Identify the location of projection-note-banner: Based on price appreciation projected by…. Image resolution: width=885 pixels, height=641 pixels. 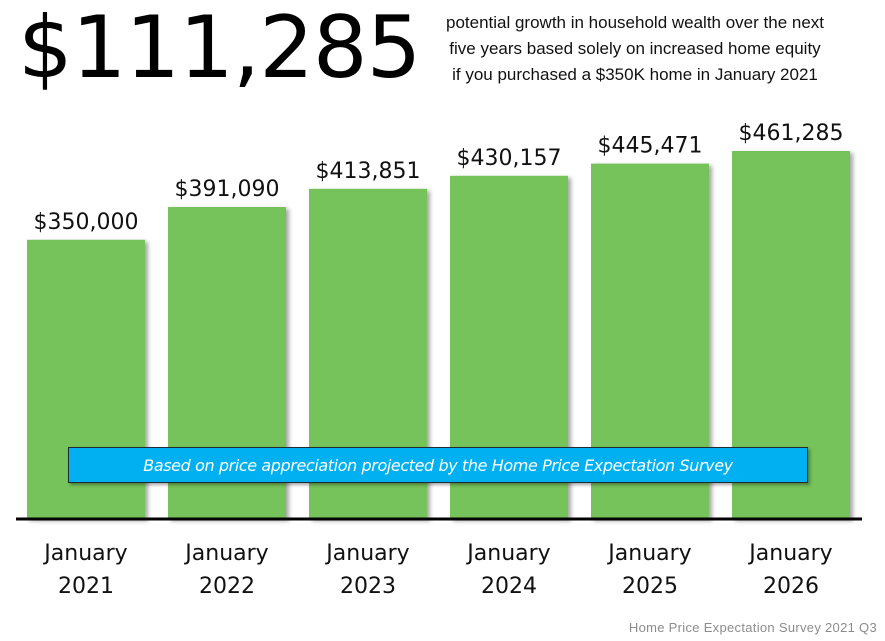
(438, 465).